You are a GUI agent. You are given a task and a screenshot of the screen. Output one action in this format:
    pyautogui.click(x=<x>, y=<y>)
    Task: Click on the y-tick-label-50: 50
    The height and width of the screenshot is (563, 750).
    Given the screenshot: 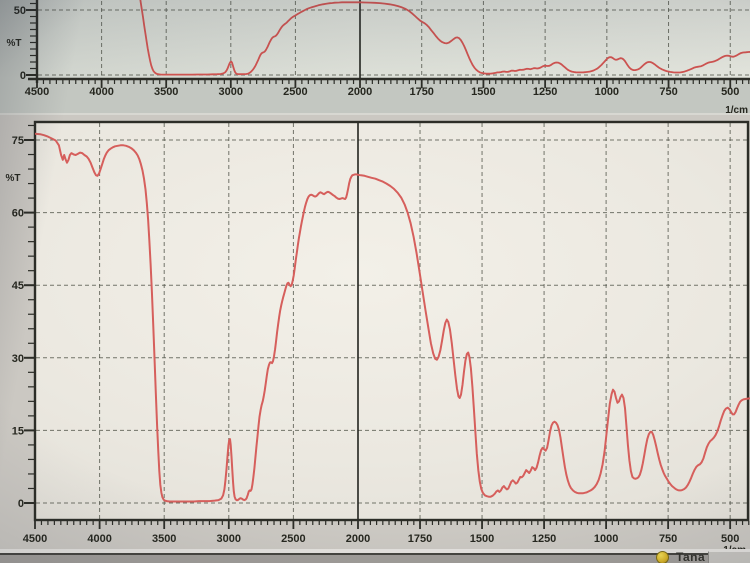 What is the action you would take?
    pyautogui.click(x=20, y=11)
    